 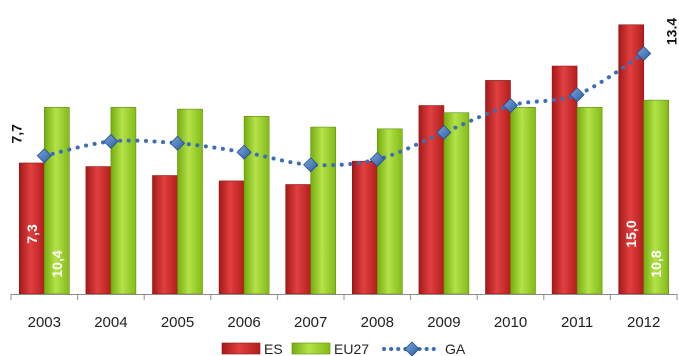 I want to click on legend-label-ga: GA, so click(x=455, y=348).